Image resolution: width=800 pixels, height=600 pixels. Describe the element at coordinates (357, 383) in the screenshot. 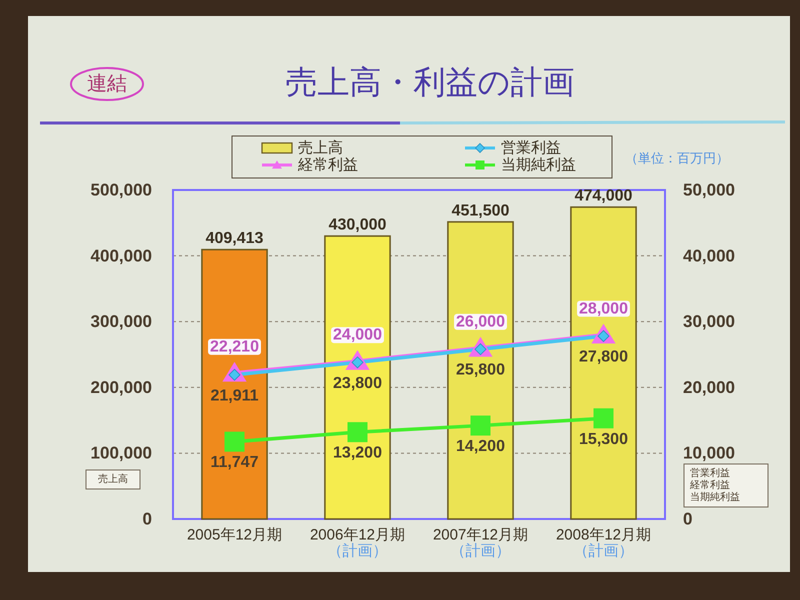

I see `value-label: 23,800` at that location.